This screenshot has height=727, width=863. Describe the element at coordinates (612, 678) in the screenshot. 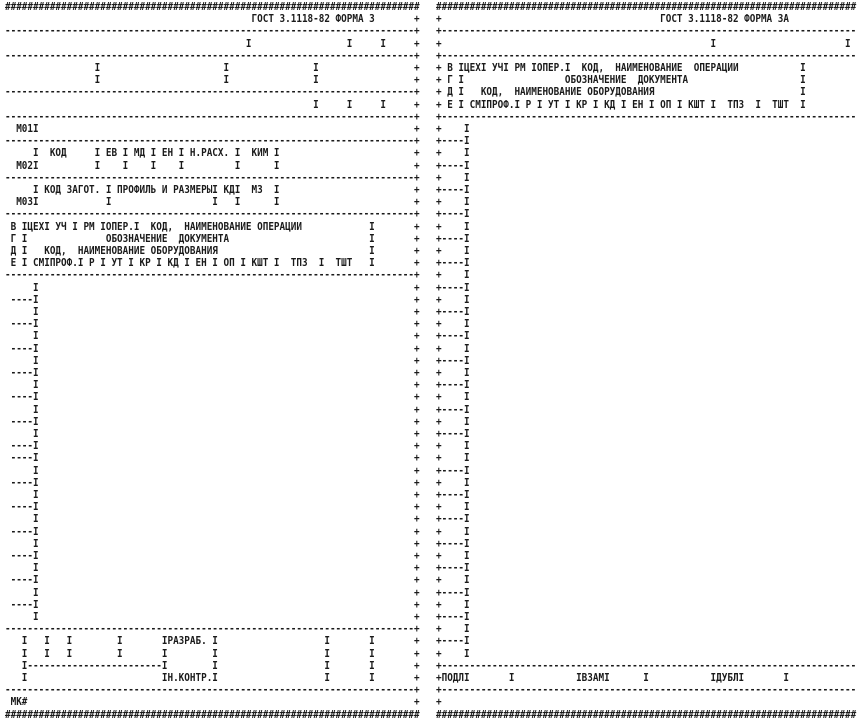

I see `form-line: +ПОДЛI I IВЗАМI I IДУБЛI I` at that location.